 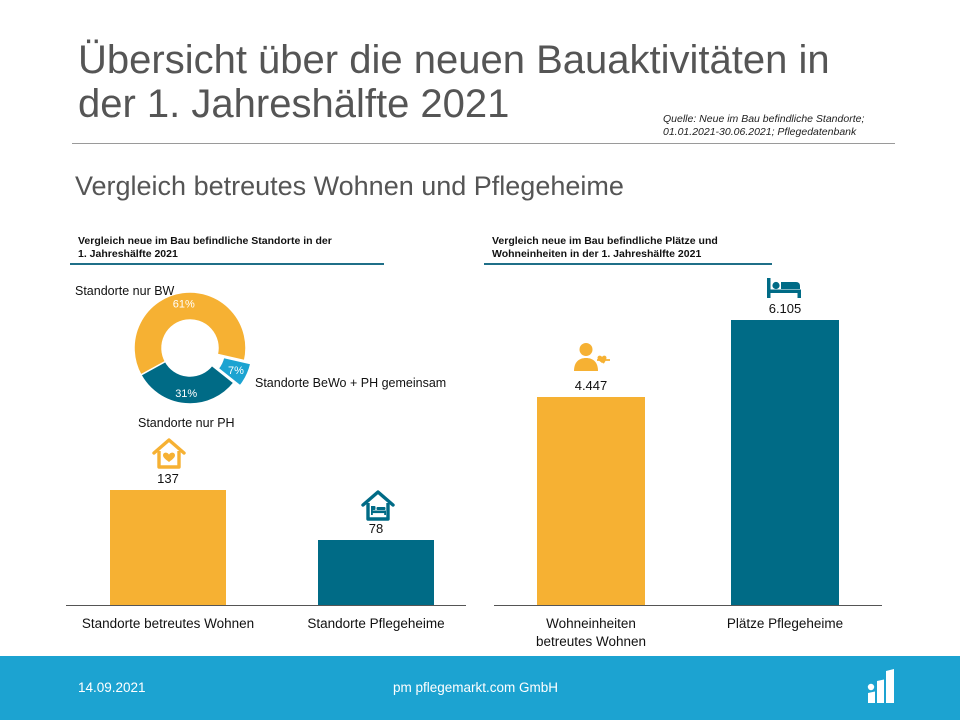 I want to click on left-category-label-1-line-0: Standorte Pflegeheime, so click(x=376, y=623).